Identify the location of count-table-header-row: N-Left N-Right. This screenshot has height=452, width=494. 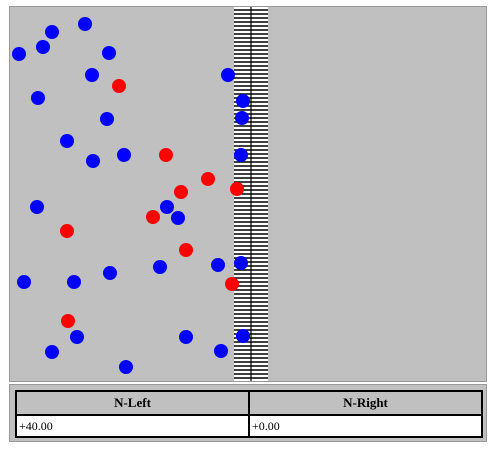
(249, 403).